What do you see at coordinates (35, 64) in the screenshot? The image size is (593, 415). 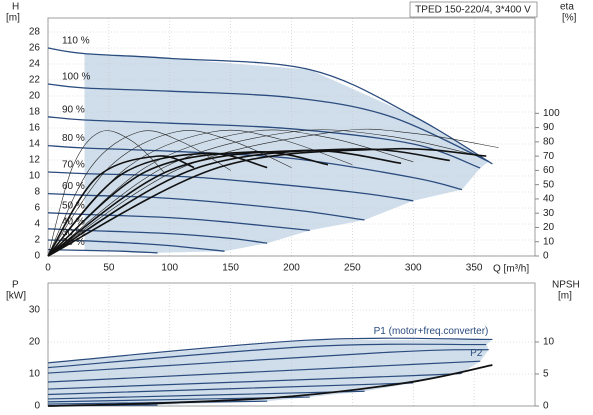 I see `y-tick-label: 24` at bounding box center [35, 64].